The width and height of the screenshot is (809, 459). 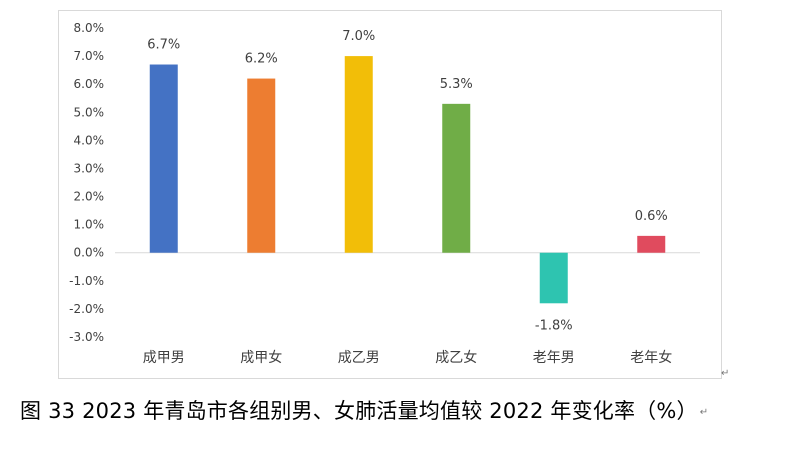 I want to click on x-category-label: 成乙女, so click(x=456, y=357).